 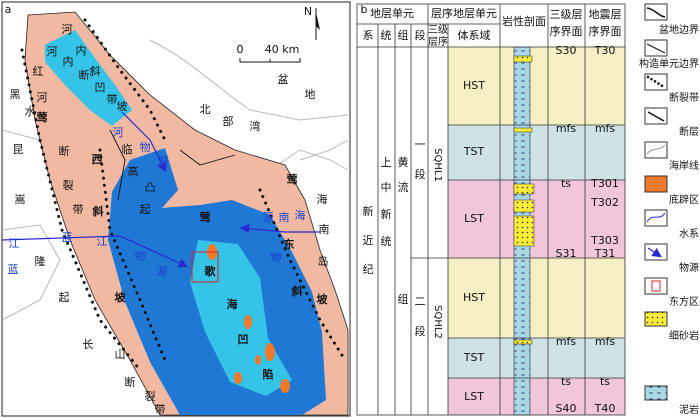 I want to click on header: 地层单元, so click(x=392, y=13).